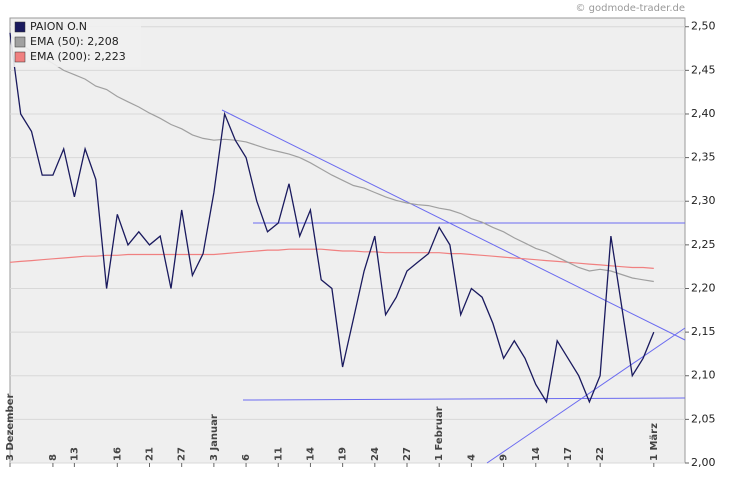  I want to click on x-tick-label: 4, so click(471, 457).